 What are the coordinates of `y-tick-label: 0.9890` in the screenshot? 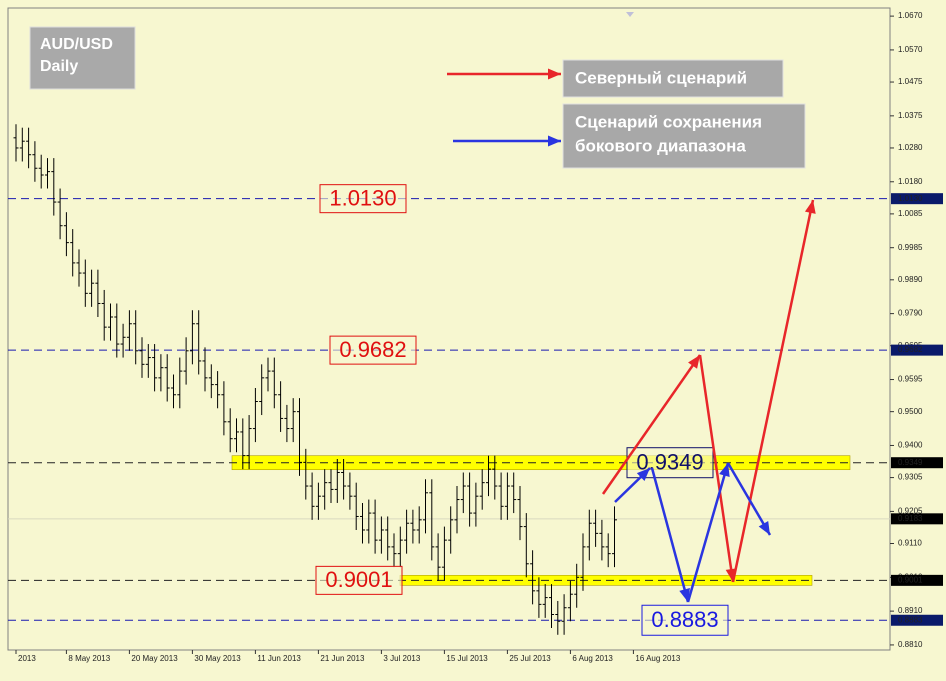 It's located at (910, 279).